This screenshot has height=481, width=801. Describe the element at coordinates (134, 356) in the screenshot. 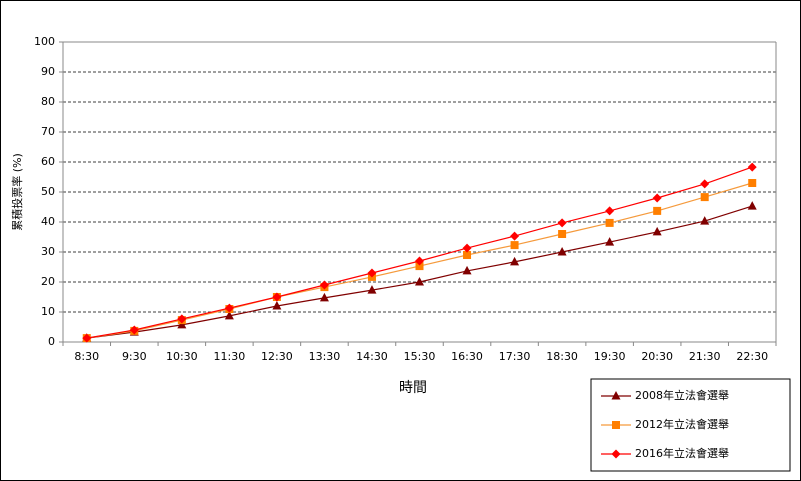

I see `x-tick-label: 9:30` at that location.